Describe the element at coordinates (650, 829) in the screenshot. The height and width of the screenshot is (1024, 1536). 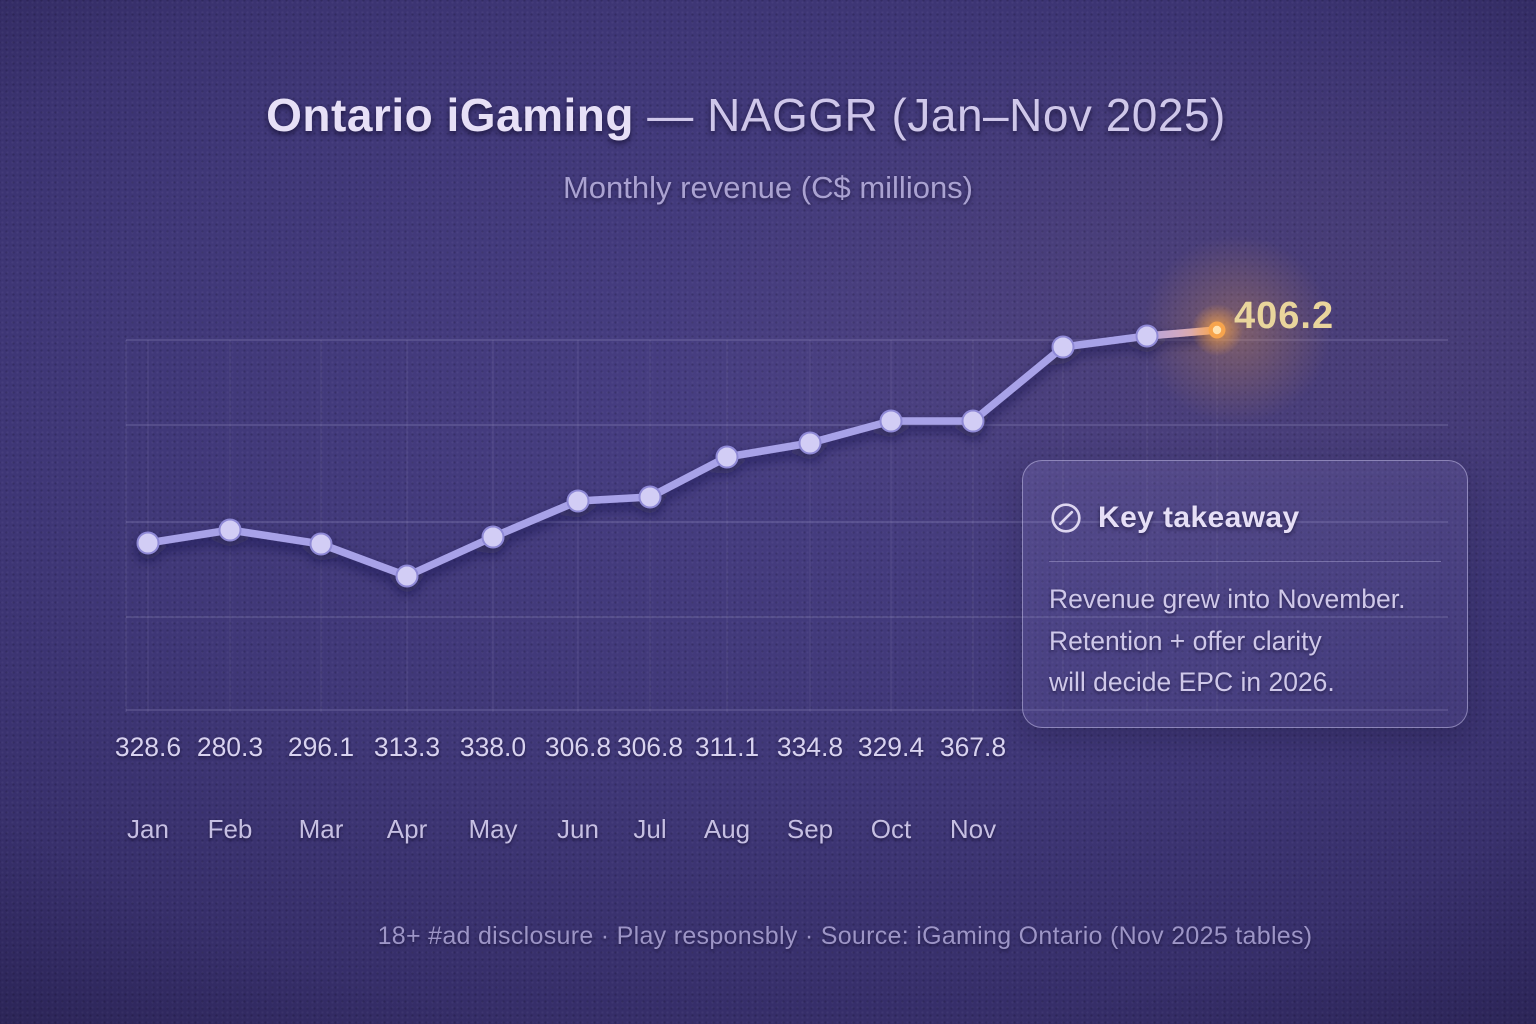
I see `month-label: Jul` at that location.